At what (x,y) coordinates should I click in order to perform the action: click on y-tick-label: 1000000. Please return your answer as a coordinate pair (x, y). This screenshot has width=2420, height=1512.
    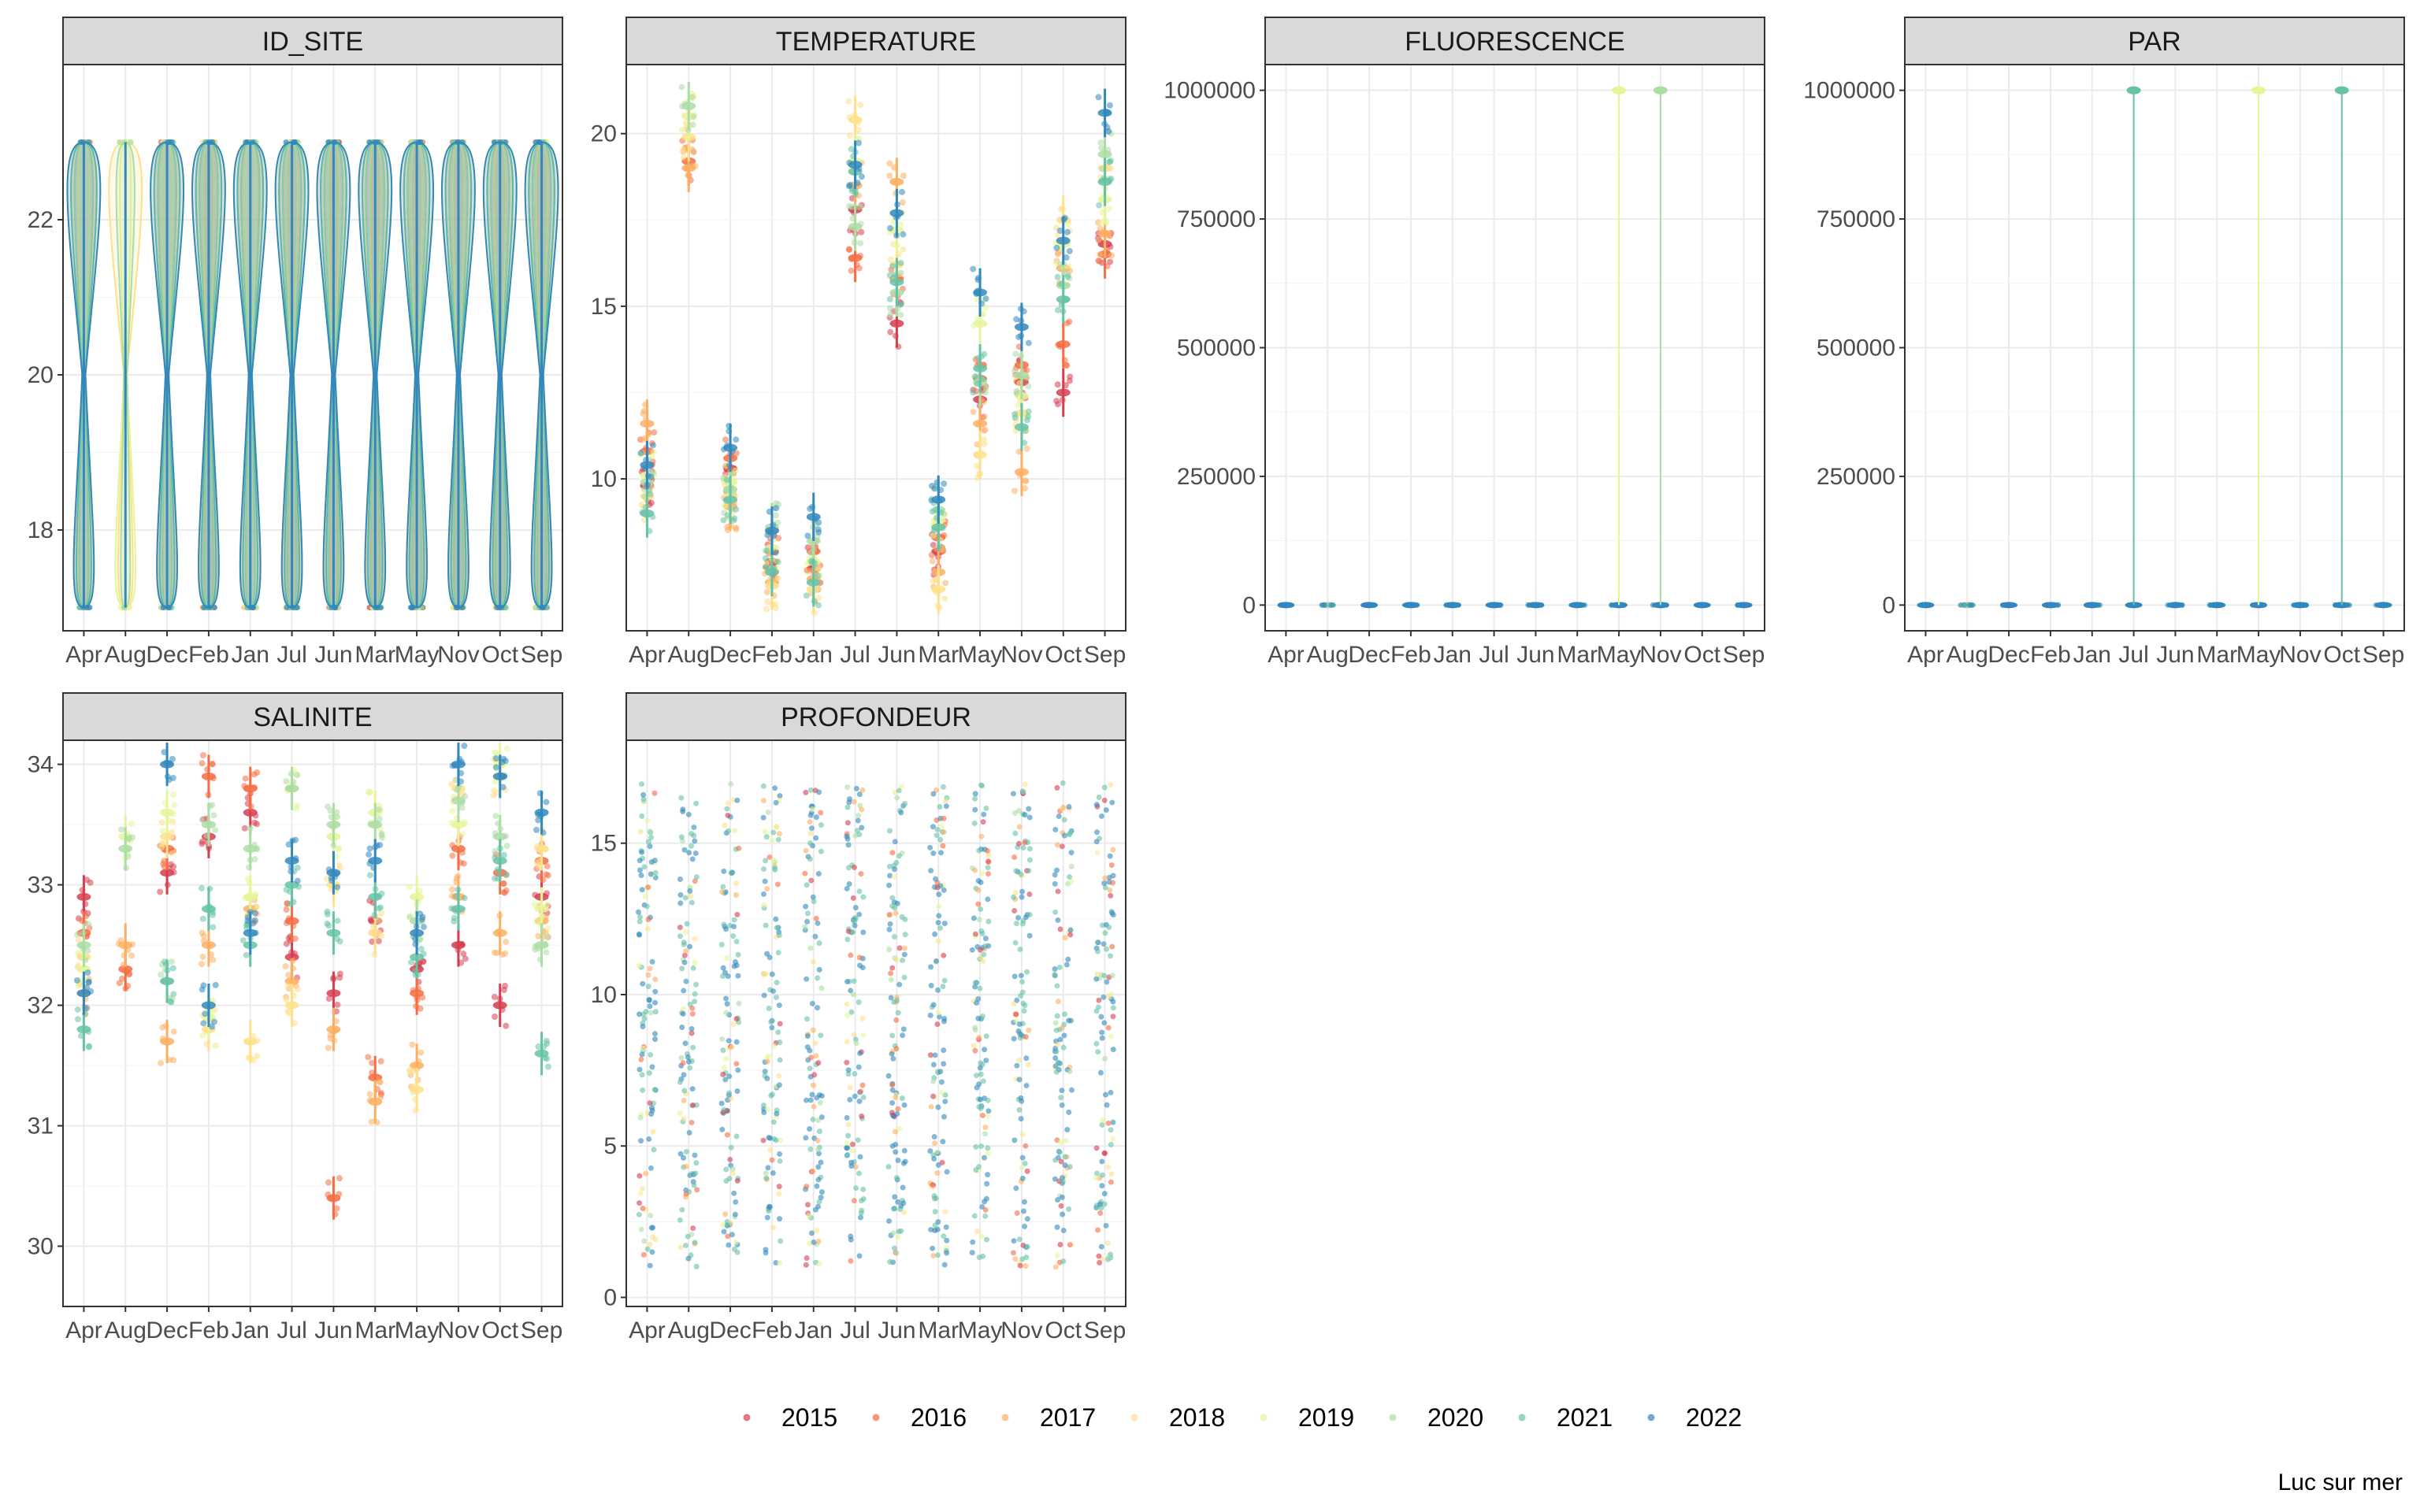
    Looking at the image, I should click on (1210, 91).